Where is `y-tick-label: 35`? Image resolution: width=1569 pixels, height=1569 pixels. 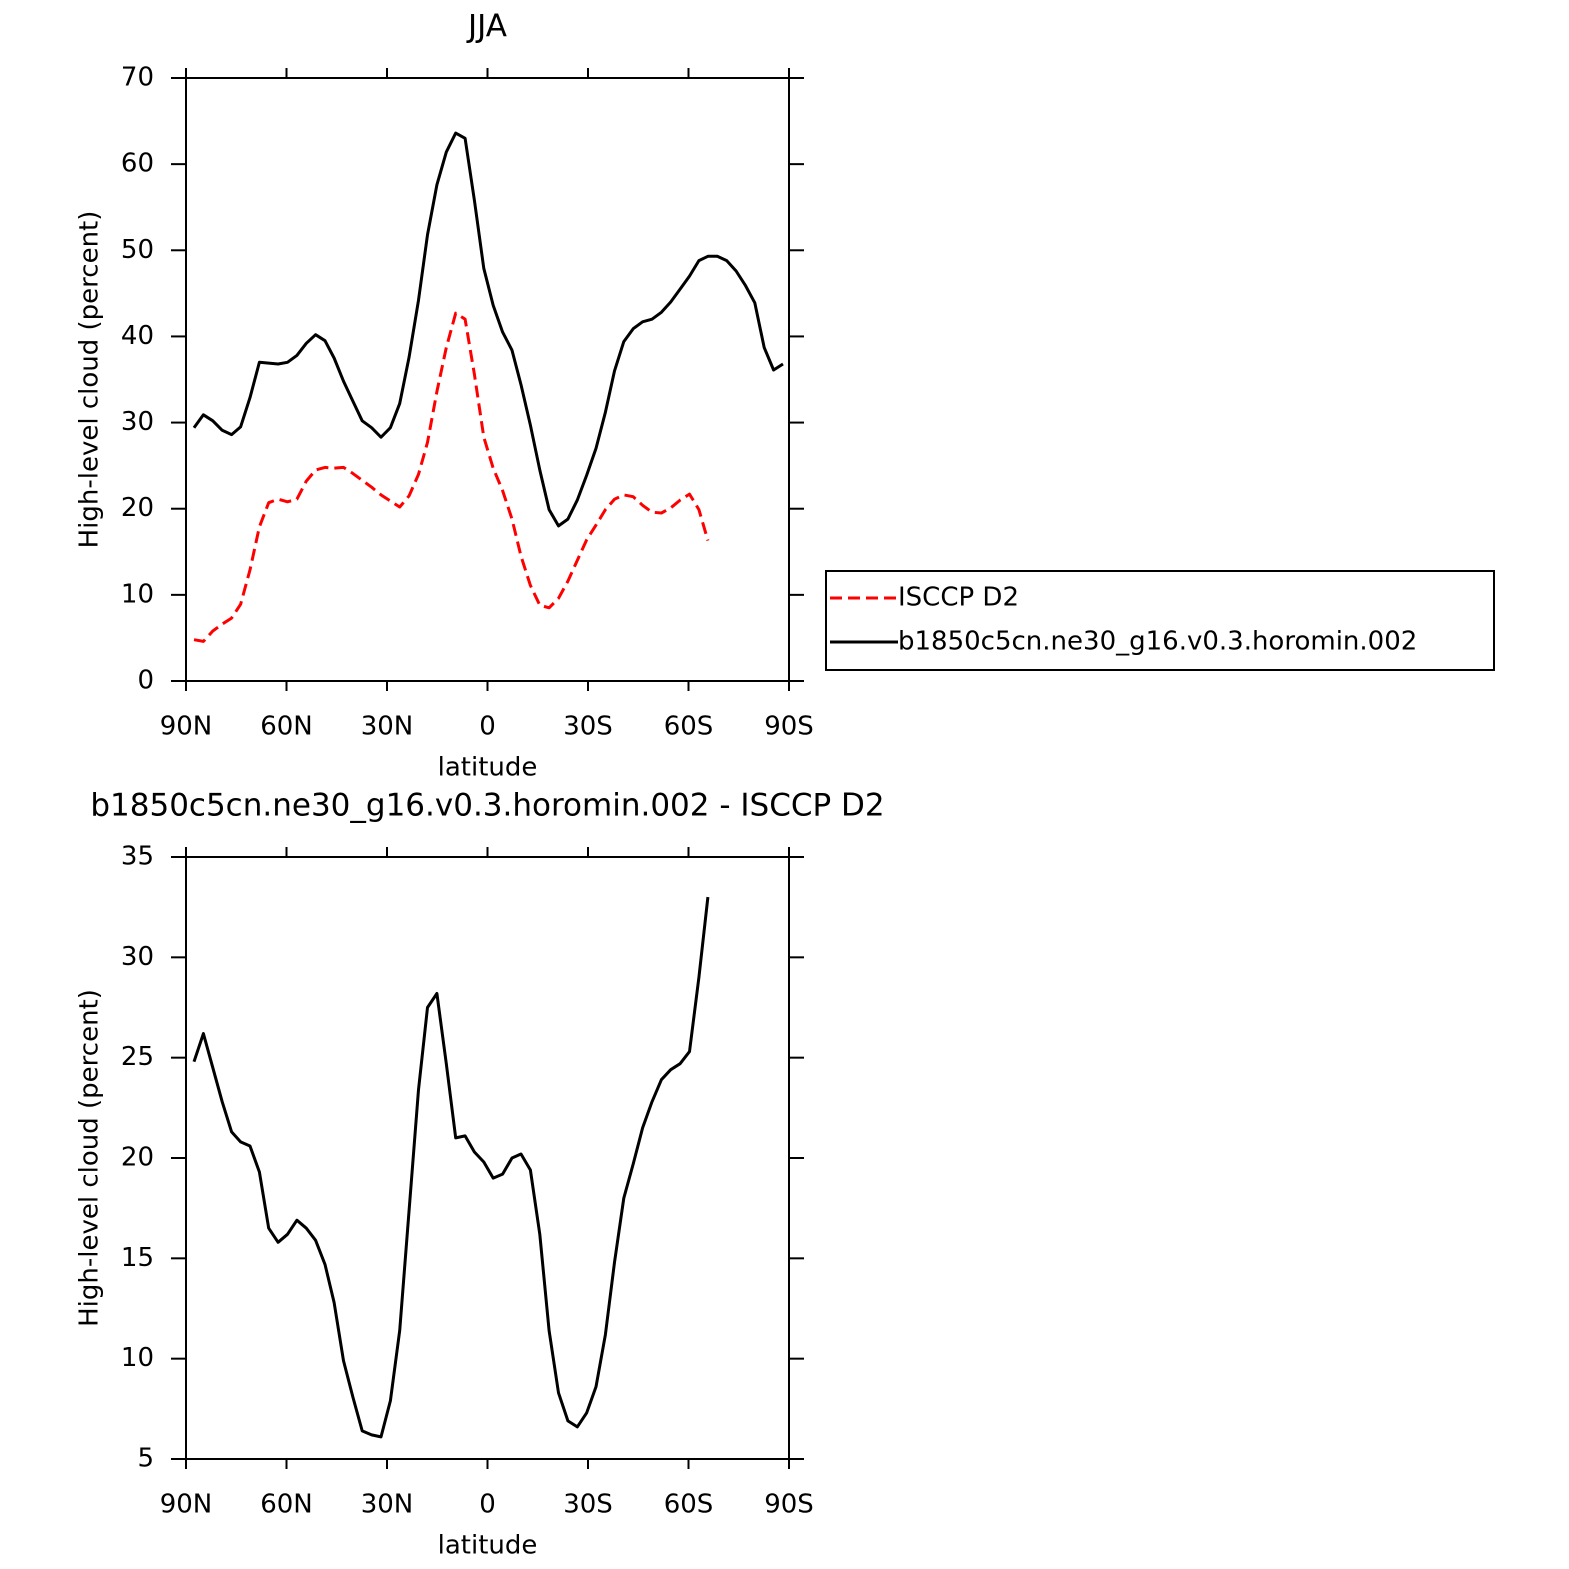 y-tick-label: 35 is located at coordinates (137, 857).